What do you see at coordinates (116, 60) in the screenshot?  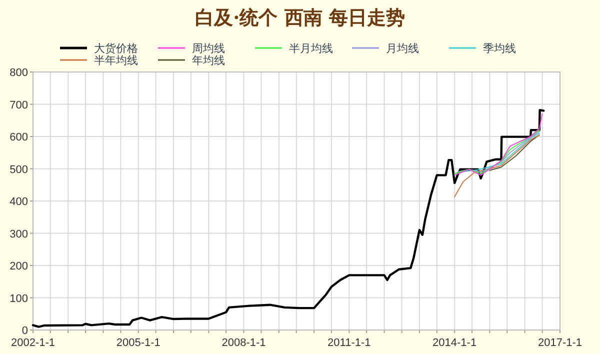 I see `legend-label: 半年均线` at bounding box center [116, 60].